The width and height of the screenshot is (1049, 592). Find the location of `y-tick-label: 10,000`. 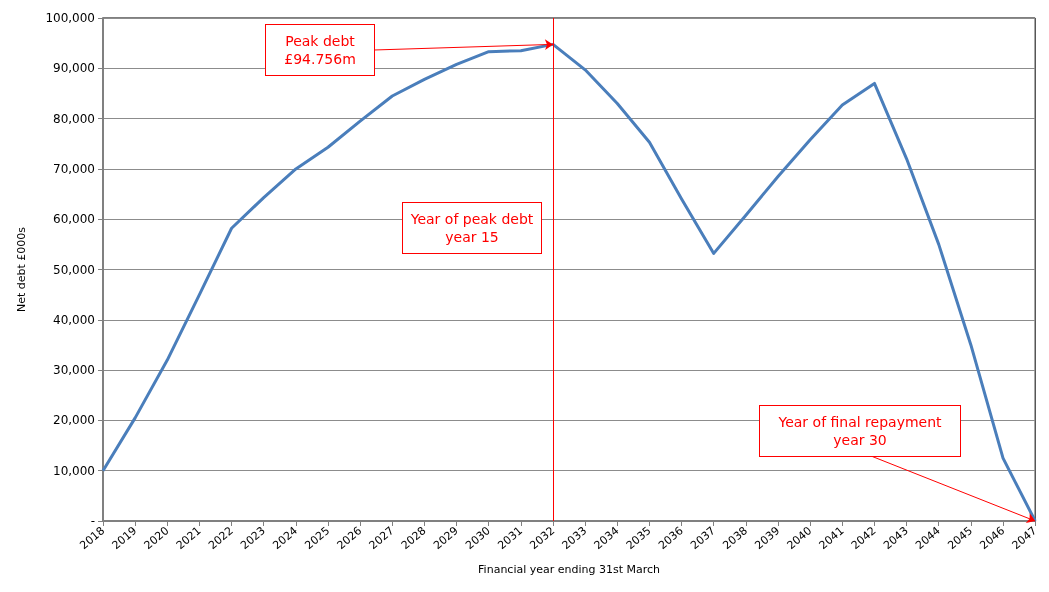

y-tick-label: 10,000 is located at coordinates (74, 470).